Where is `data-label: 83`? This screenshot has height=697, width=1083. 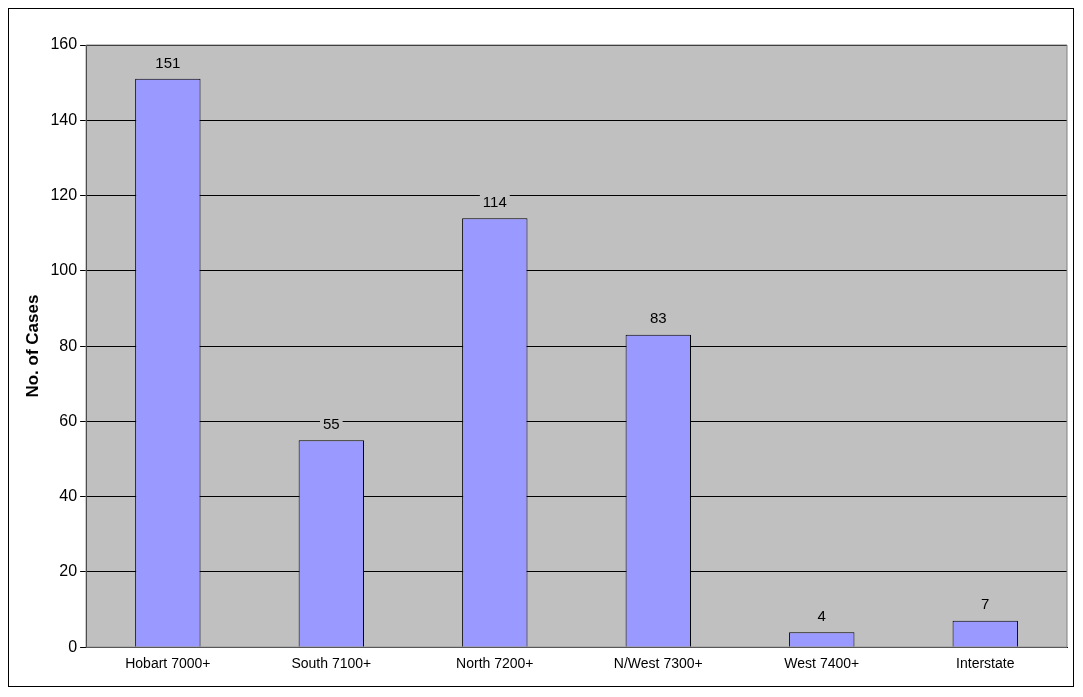 data-label: 83 is located at coordinates (658, 318).